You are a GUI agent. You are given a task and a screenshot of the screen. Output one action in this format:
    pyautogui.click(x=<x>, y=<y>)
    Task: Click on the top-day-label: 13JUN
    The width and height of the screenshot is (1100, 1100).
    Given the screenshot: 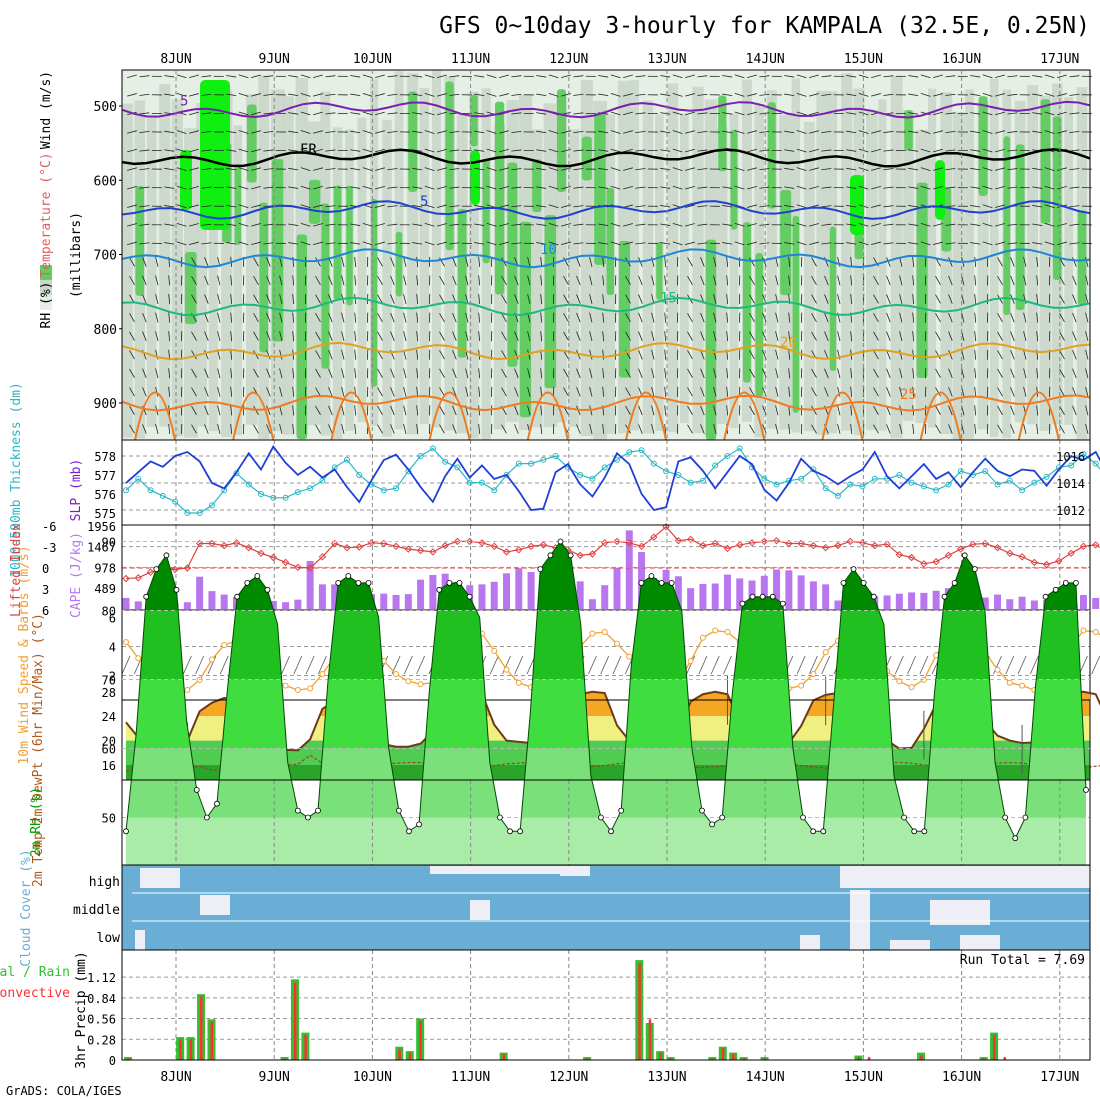 What is the action you would take?
    pyautogui.click(x=666, y=59)
    